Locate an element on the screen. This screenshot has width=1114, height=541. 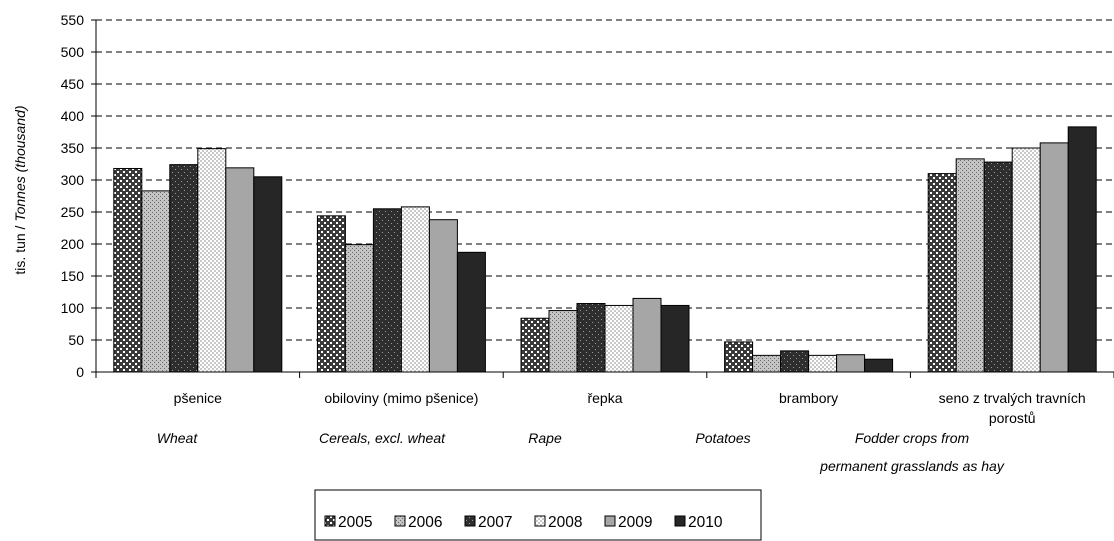
y-tick-label: 300 is located at coordinates (73, 180).